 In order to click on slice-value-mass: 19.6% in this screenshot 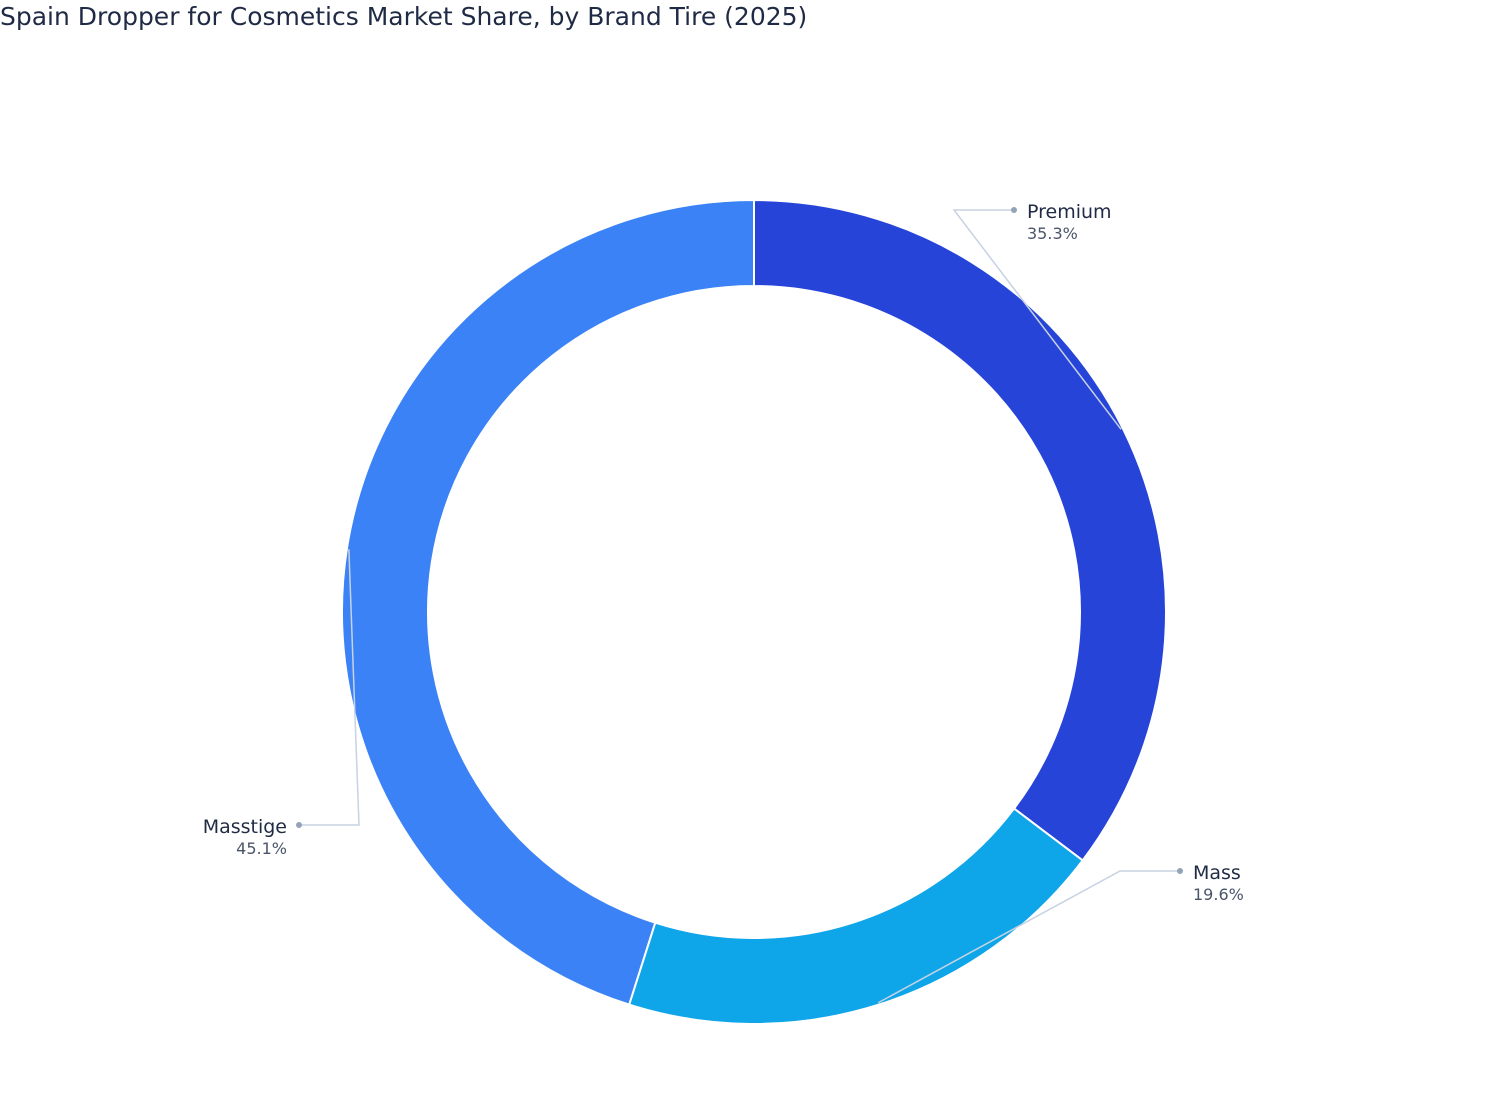, I will do `click(1218, 894)`.